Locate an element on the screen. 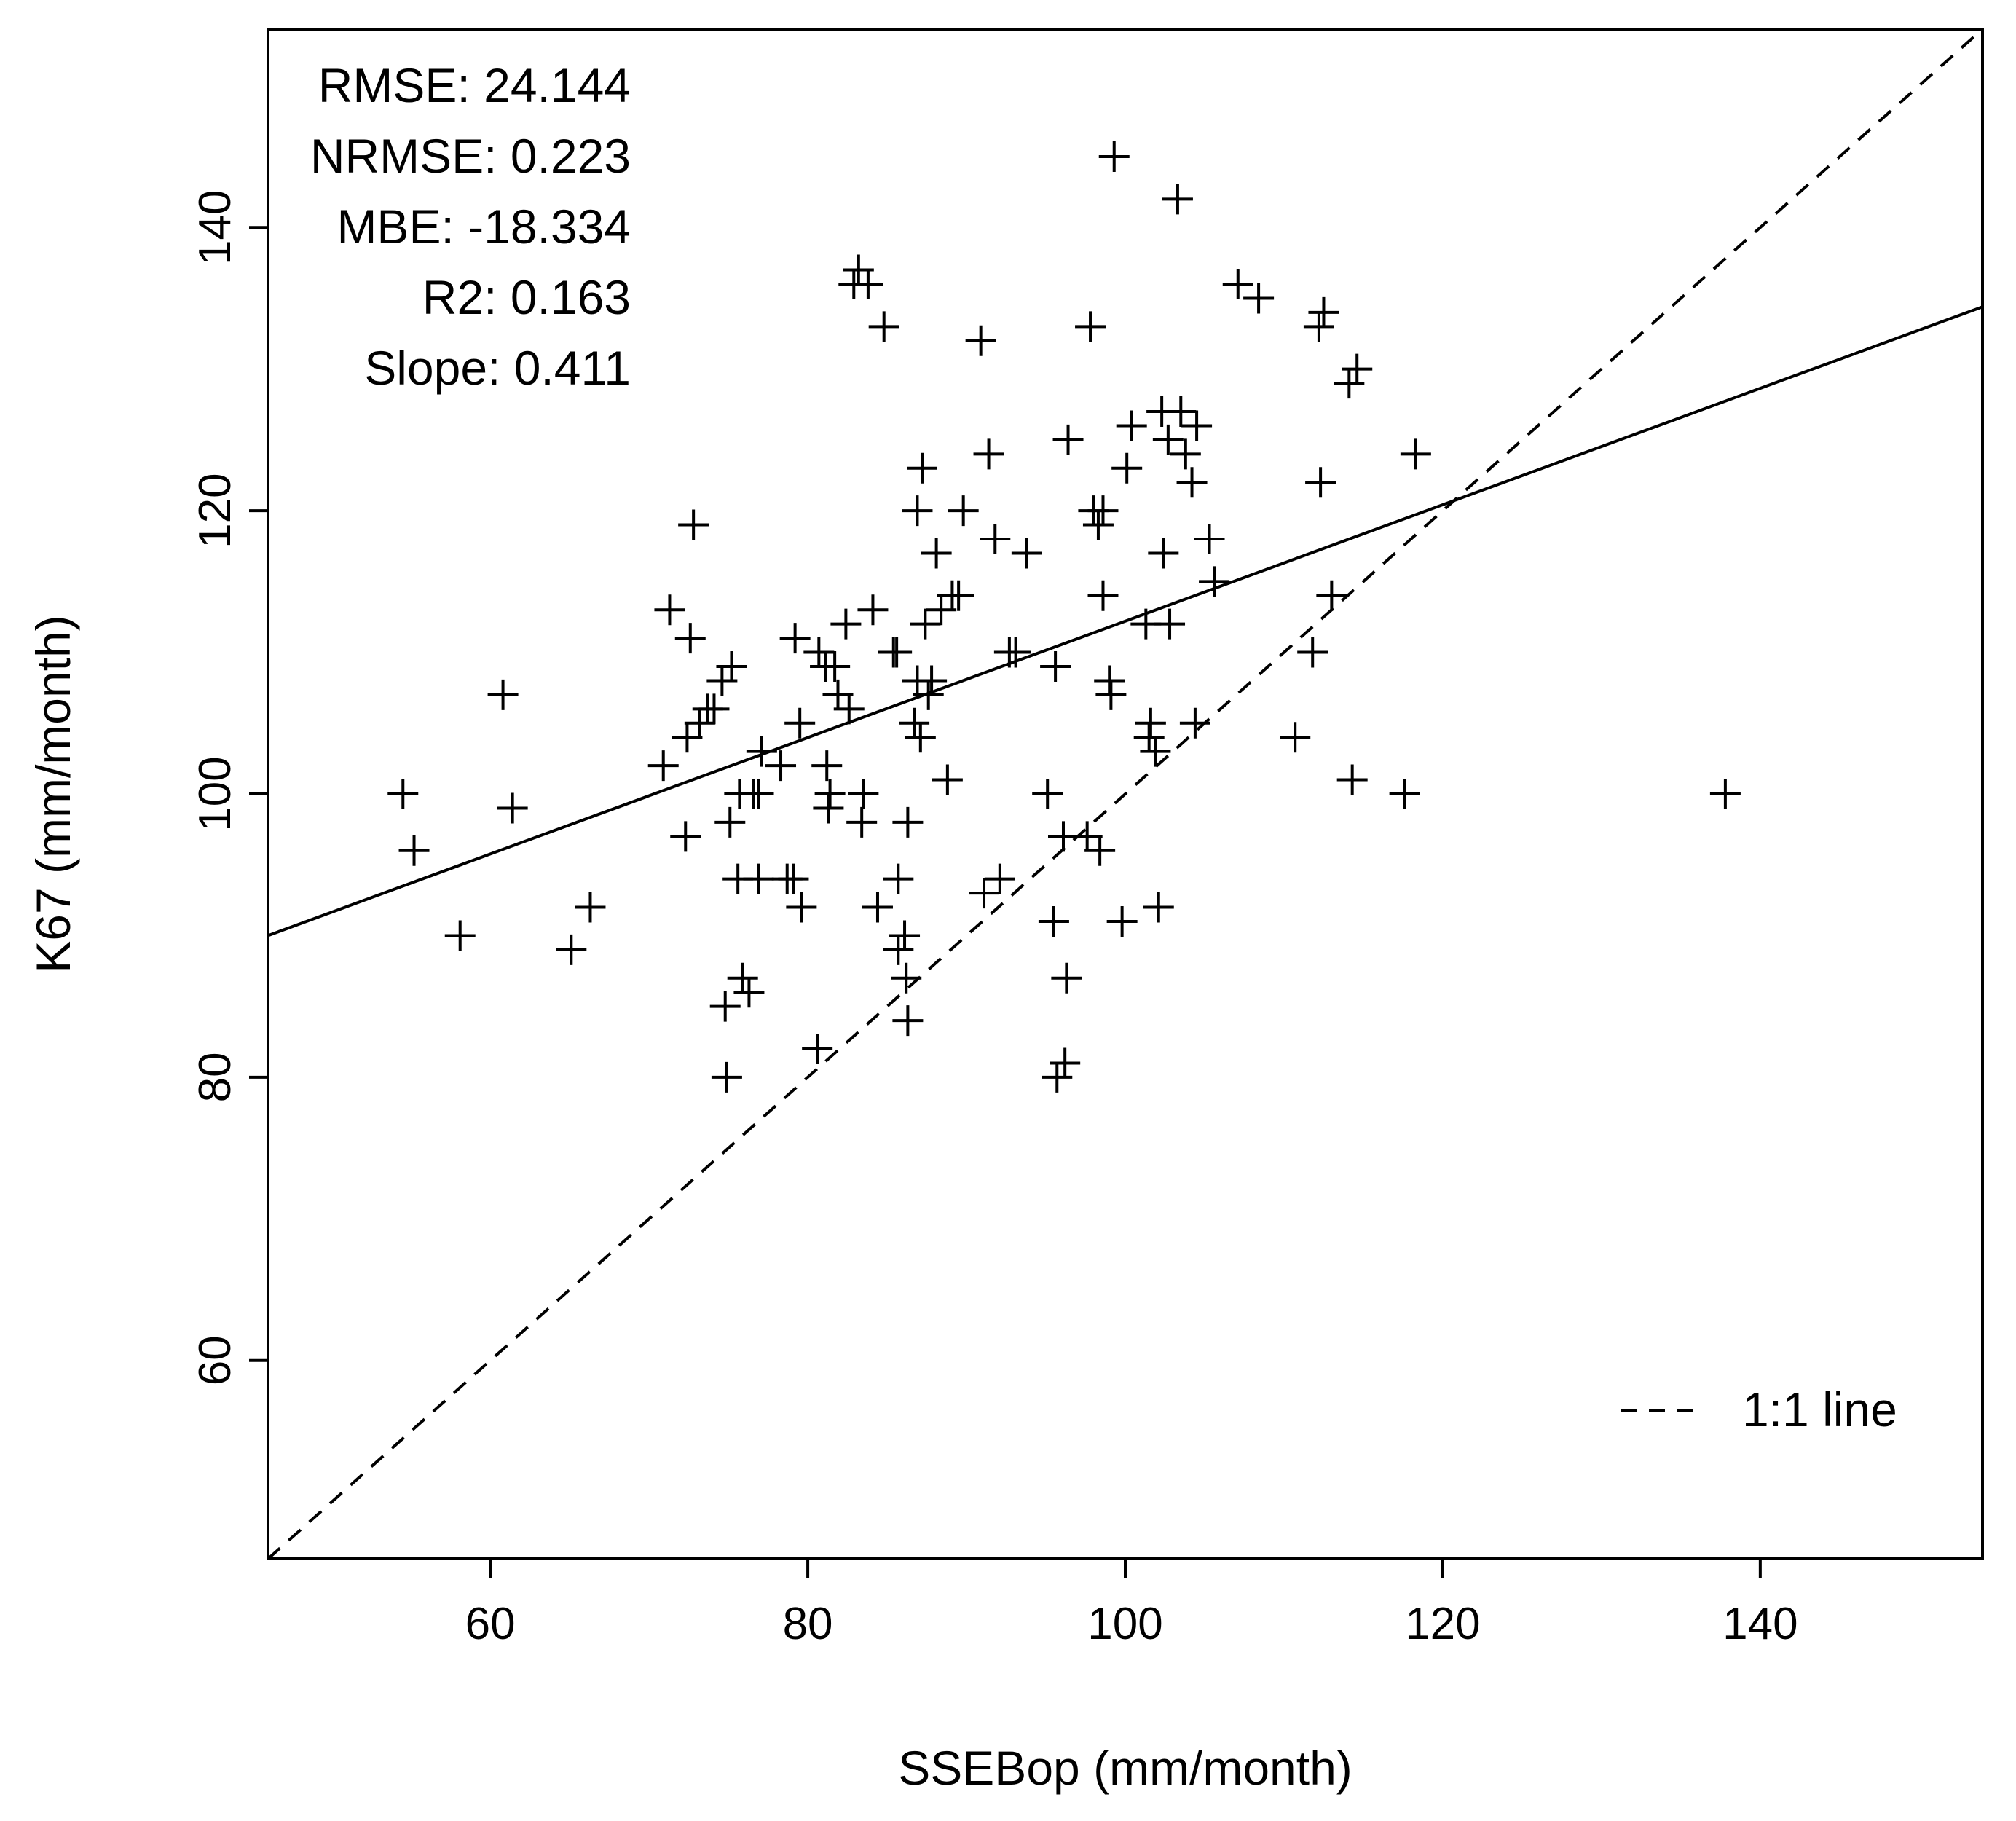  x-tick-label: 80 is located at coordinates (808, 1624).